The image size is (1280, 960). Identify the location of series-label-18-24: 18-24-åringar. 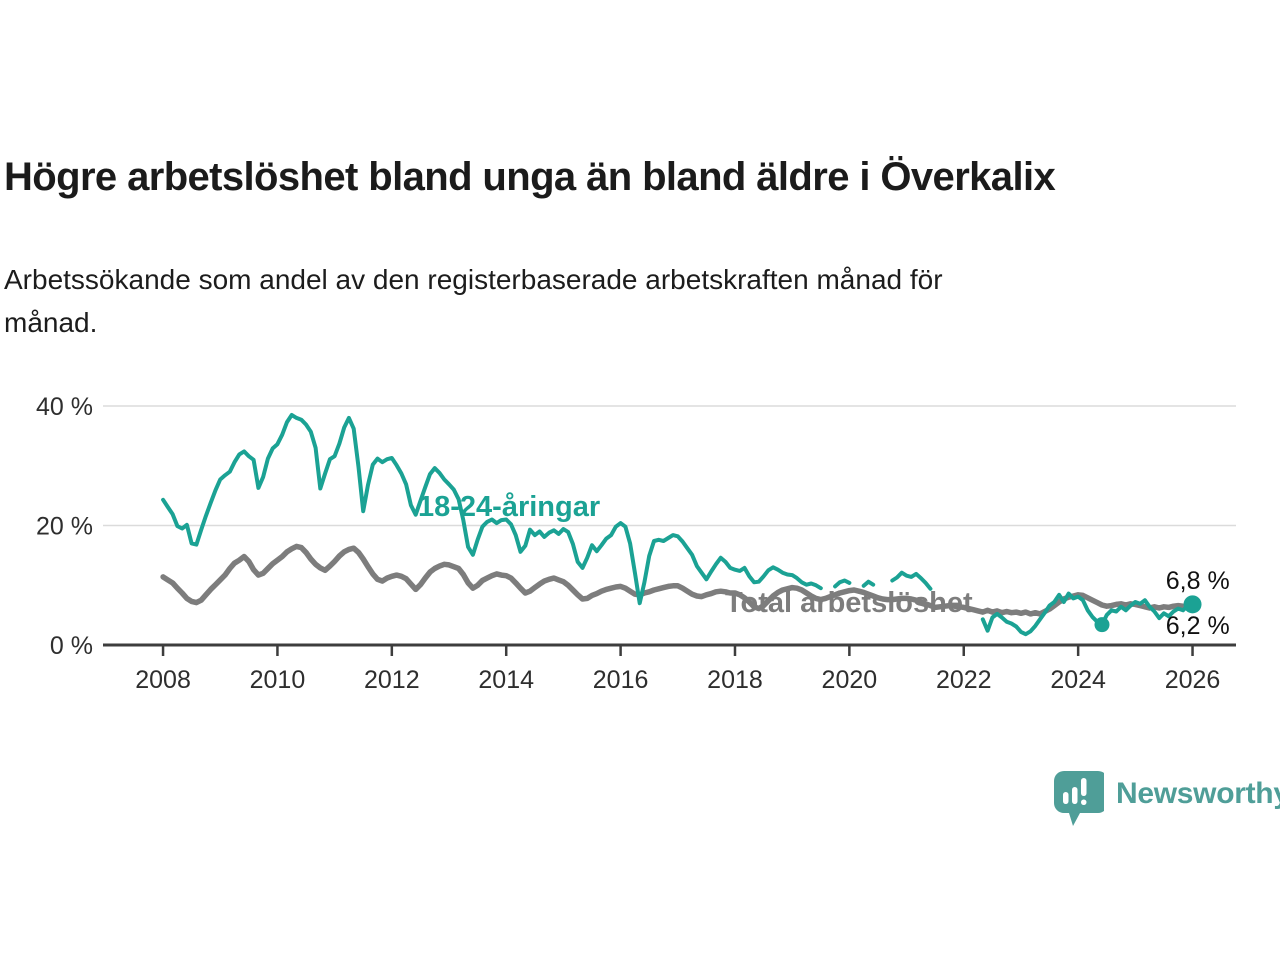
(509, 507).